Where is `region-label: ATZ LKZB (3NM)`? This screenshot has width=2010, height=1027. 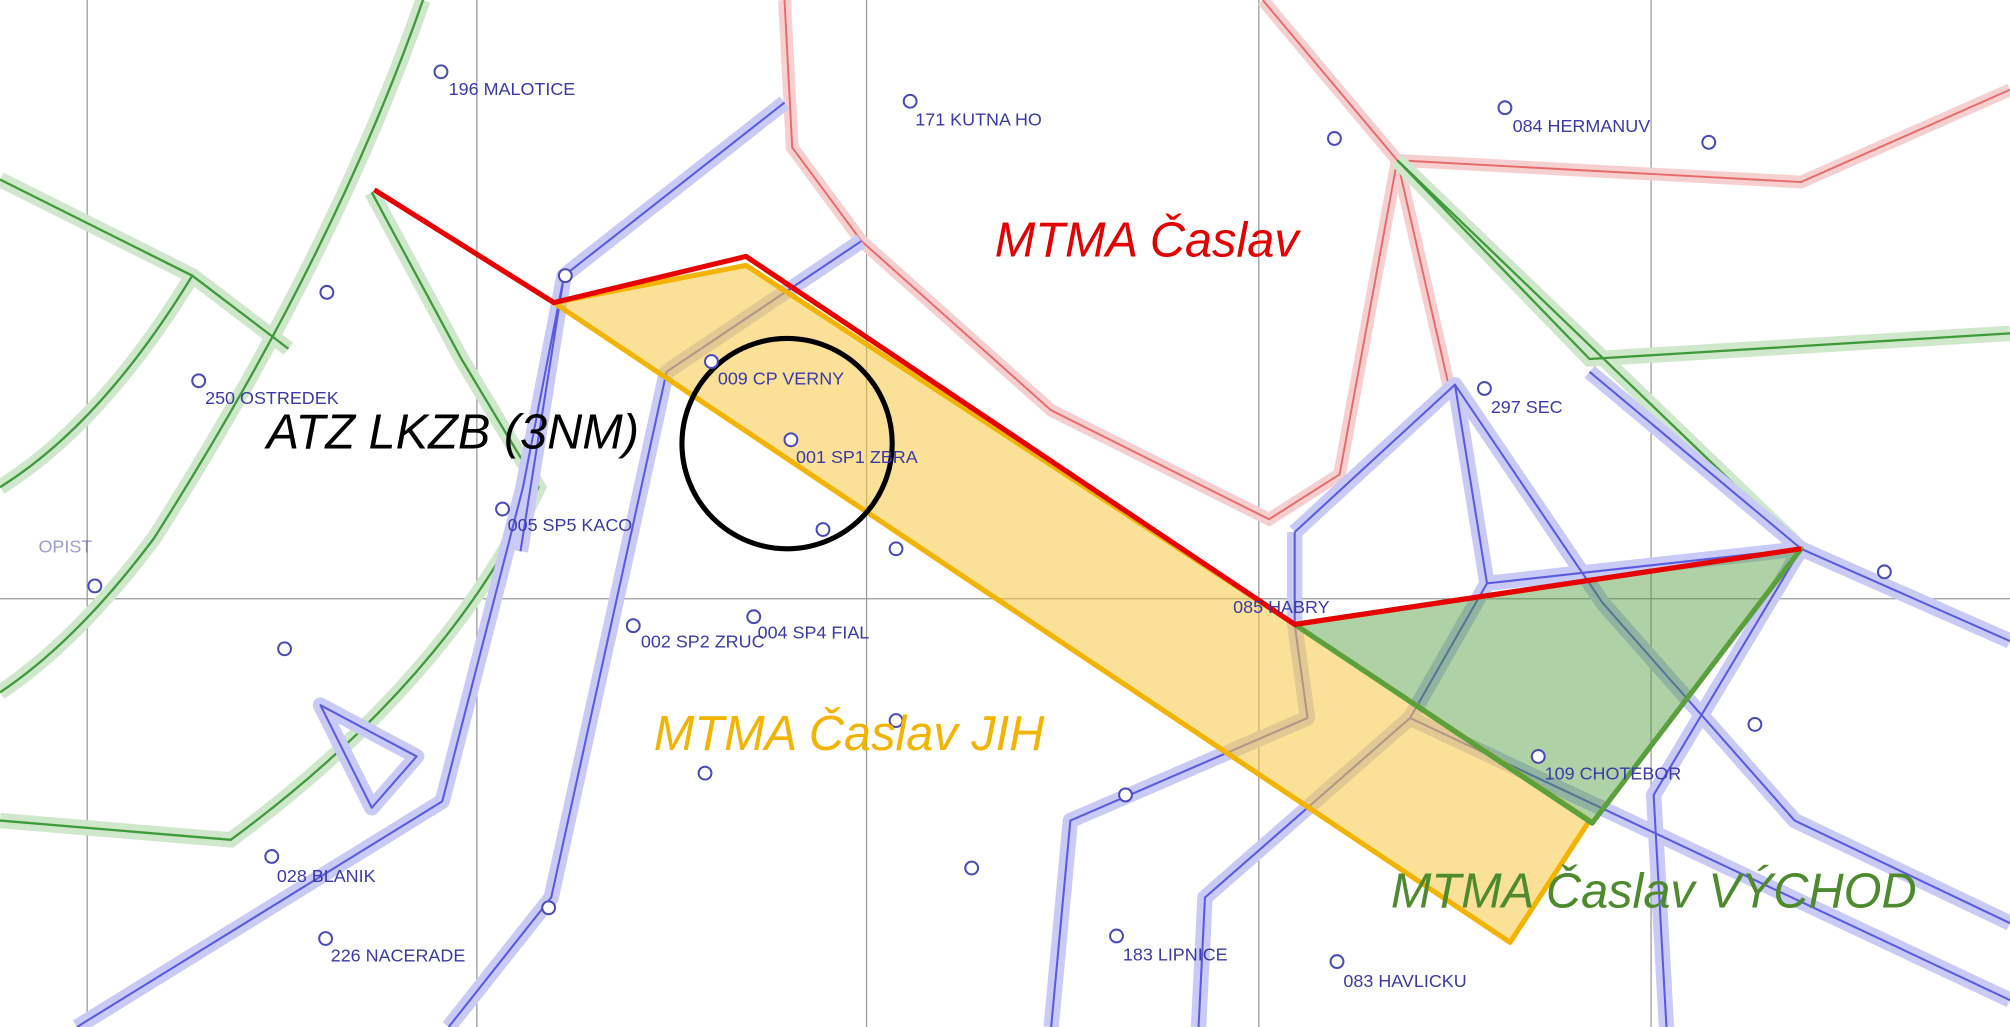 region-label: ATZ LKZB (3NM) is located at coordinates (451, 433).